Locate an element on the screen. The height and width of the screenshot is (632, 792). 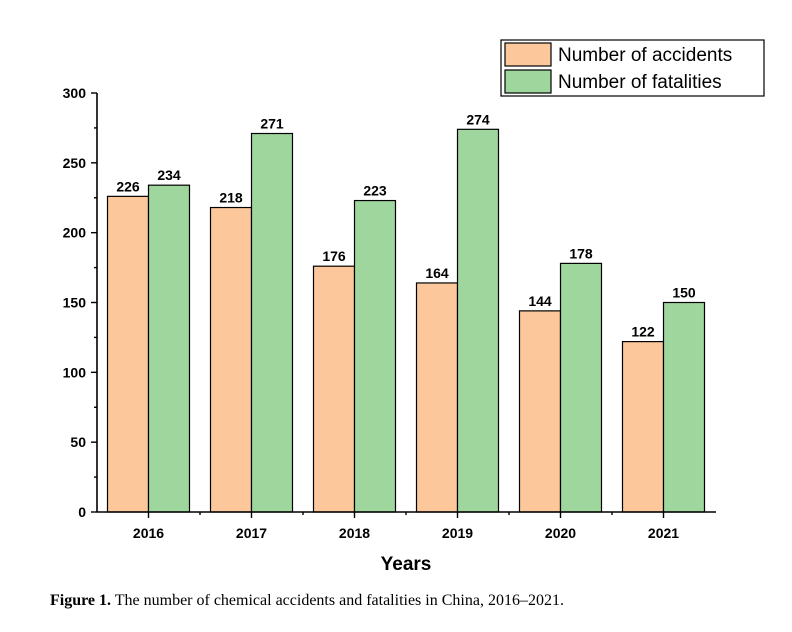
legend-swatch-fatalities is located at coordinates (528, 81).